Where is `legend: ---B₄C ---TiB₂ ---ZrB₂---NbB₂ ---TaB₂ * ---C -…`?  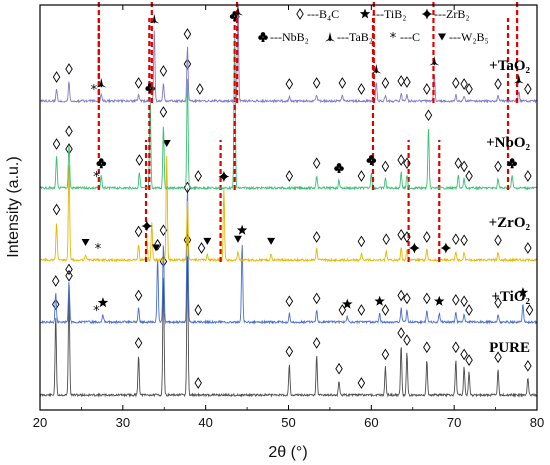
legend: ---B₄C ---TiB₂ ---ZrB₂---NbB₂ ---TaB₂ * ---C -… is located at coordinates (373, 26).